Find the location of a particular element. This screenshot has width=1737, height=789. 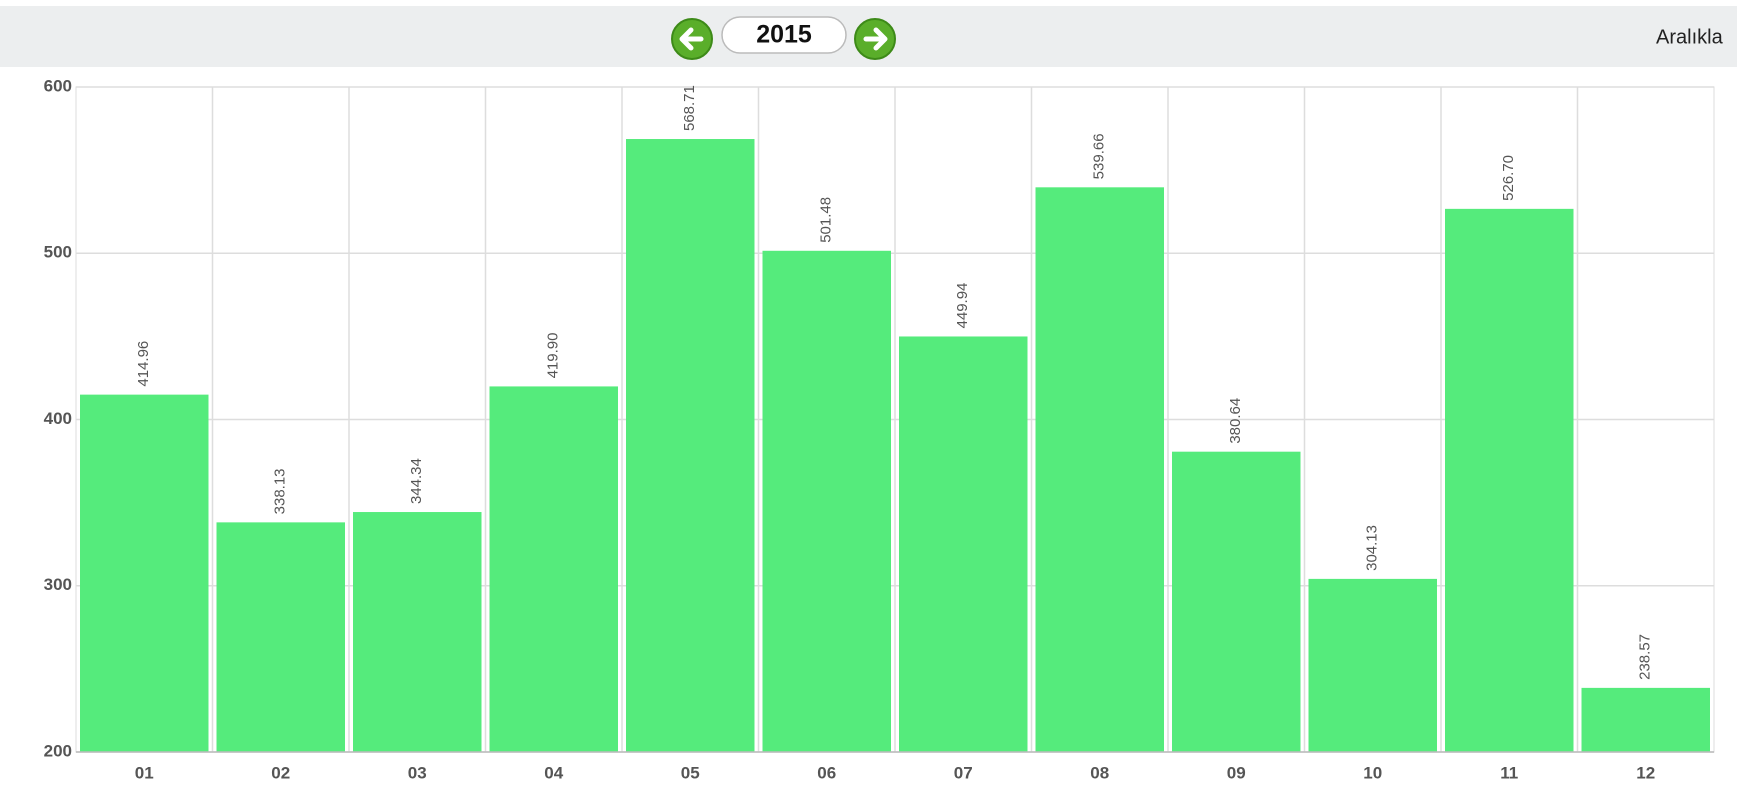

y-tick-label: 300 is located at coordinates (58, 584).